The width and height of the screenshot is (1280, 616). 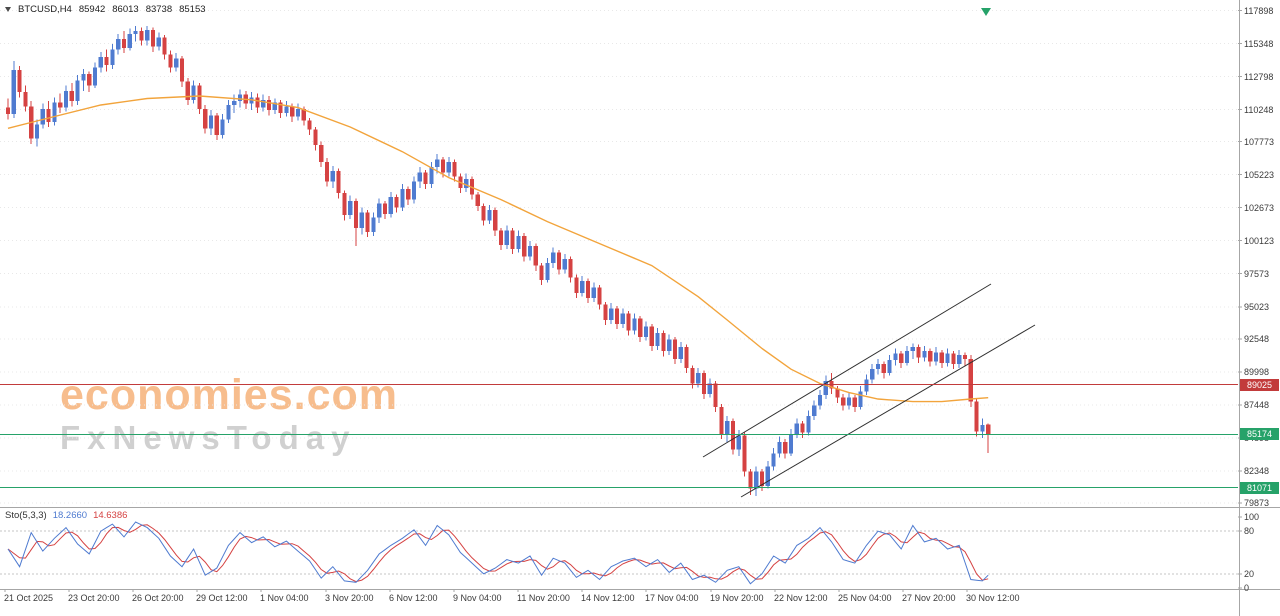 What do you see at coordinates (8, 9) in the screenshot?
I see `symbol-dropdown-icon` at bounding box center [8, 9].